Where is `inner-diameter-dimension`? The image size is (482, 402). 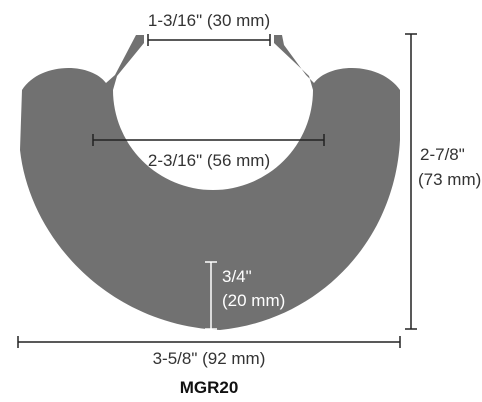 inner-diameter-dimension is located at coordinates (208, 140).